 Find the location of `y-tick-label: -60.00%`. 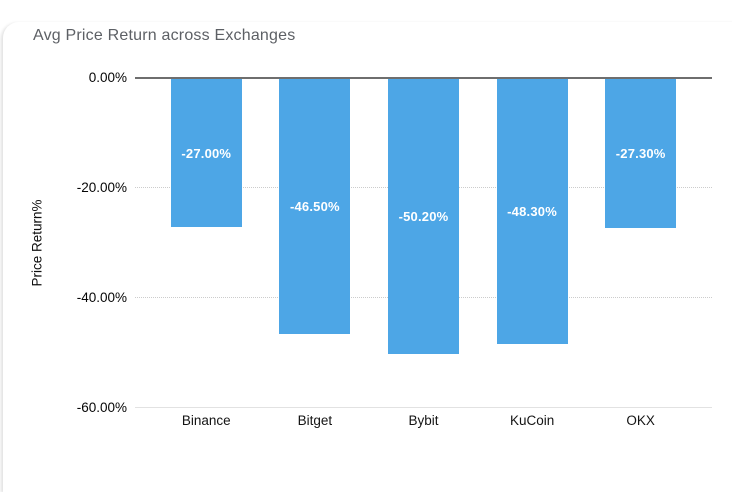

y-tick-label: -60.00% is located at coordinates (101, 407).